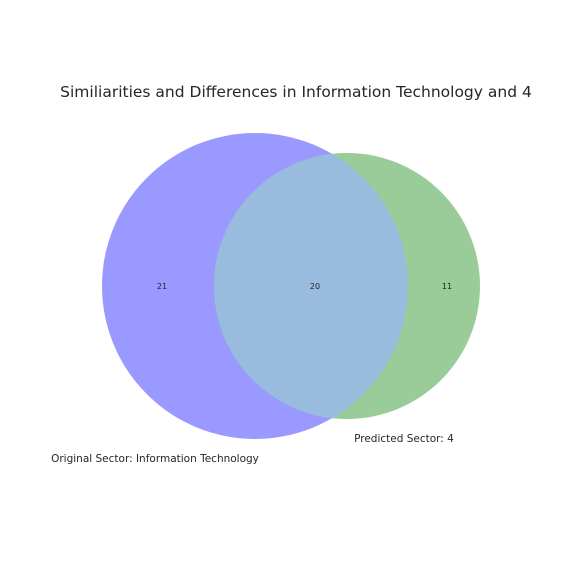 The height and width of the screenshot is (576, 576). Describe the element at coordinates (447, 286) in the screenshot. I see `predicted-only-count: 11` at that location.